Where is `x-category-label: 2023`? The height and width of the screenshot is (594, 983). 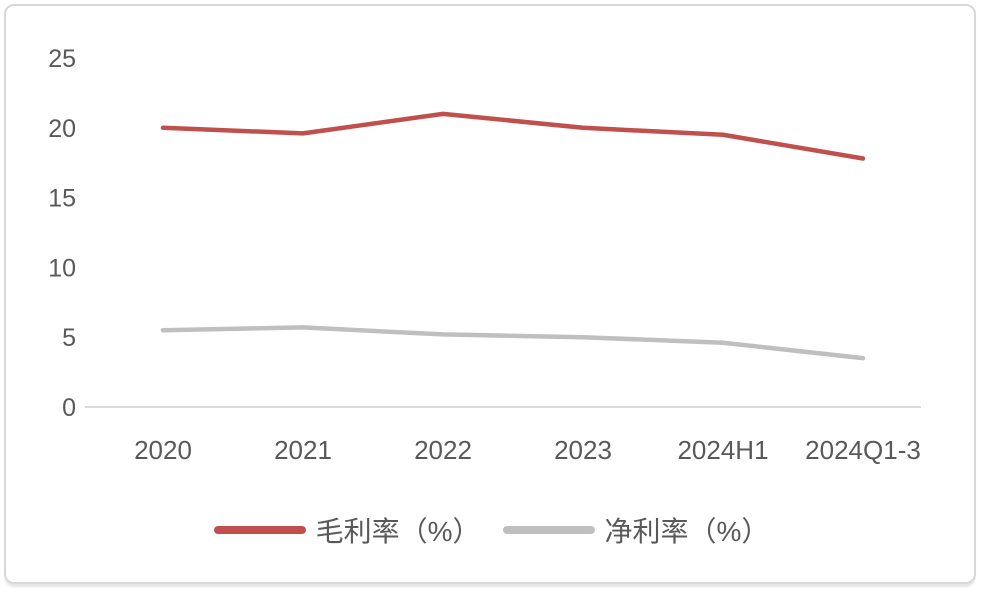 x-category-label: 2023 is located at coordinates (583, 450).